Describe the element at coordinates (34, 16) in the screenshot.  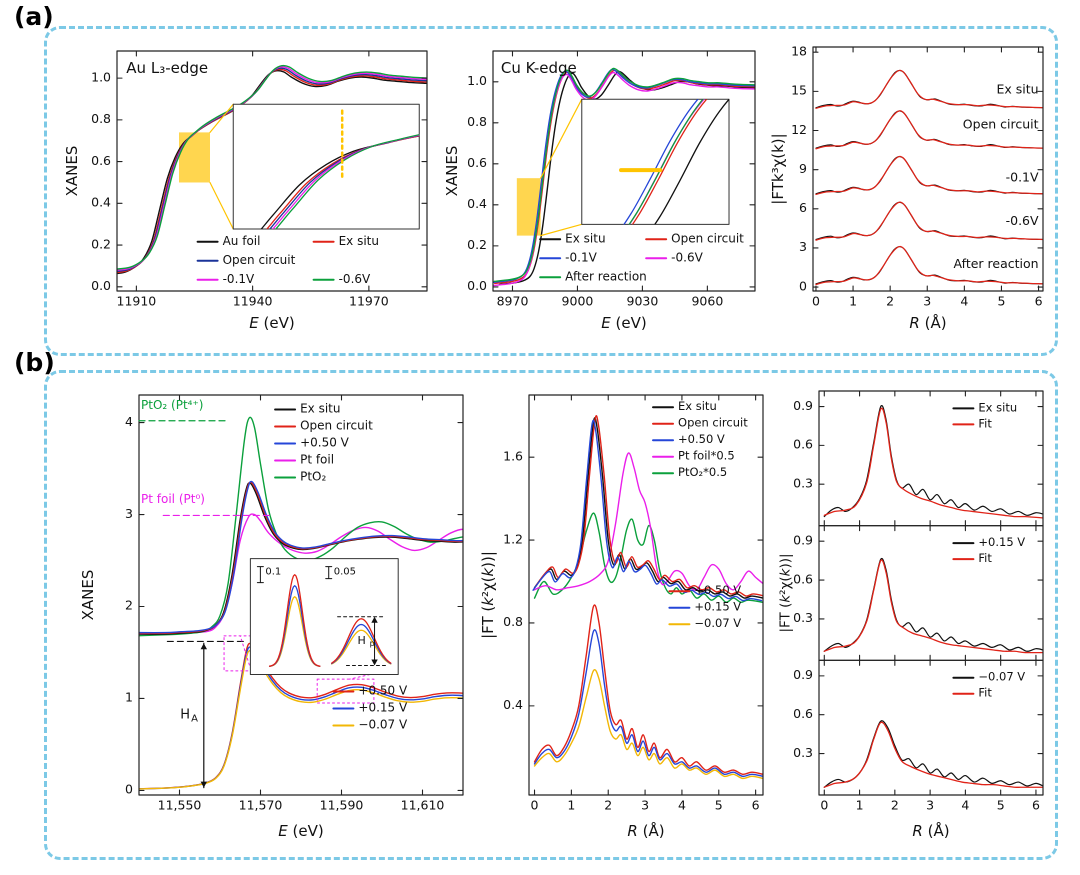
I see `panel-a-label: (a)` at that location.